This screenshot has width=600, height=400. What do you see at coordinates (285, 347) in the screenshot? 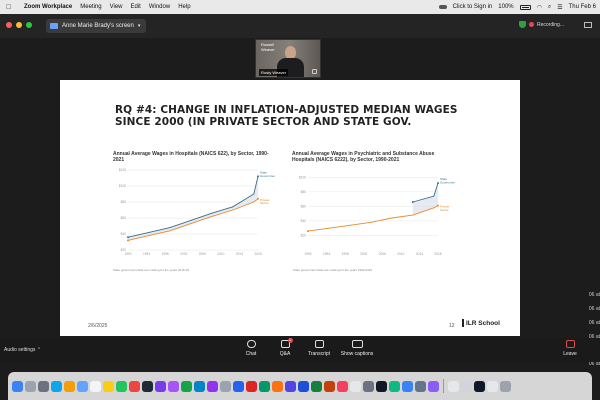
I see `qa-button: 1 Q&A` at bounding box center [285, 347].